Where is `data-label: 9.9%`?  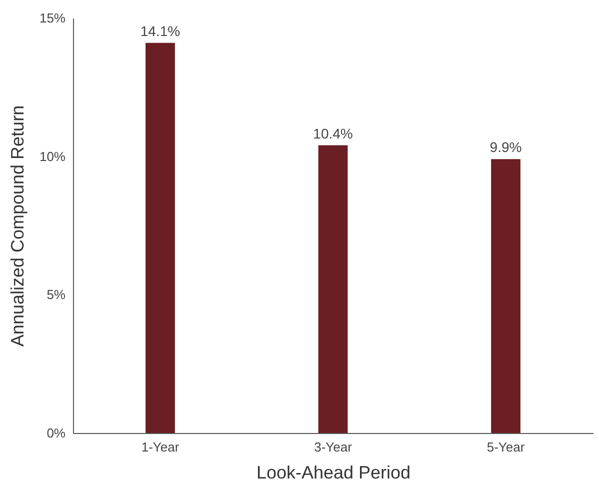
data-label: 9.9% is located at coordinates (506, 147).